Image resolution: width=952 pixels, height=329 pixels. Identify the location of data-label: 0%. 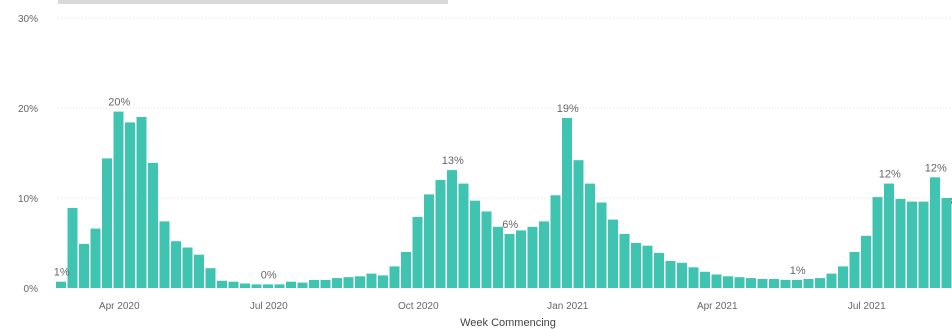
(269, 275).